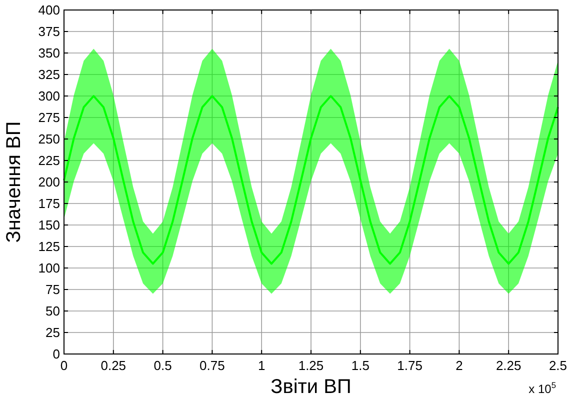  I want to click on y-tick-label: 375, so click(49, 32).